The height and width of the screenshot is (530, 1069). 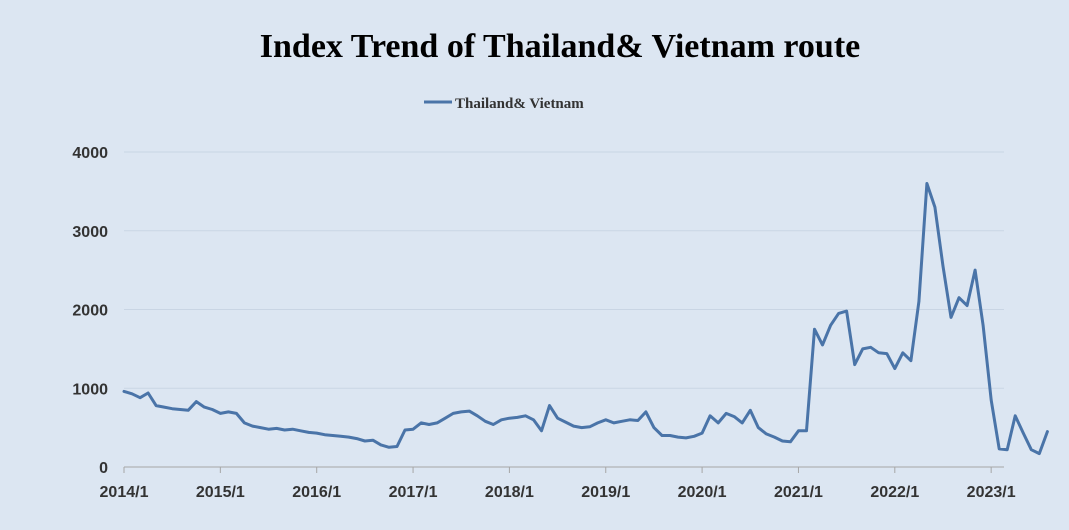 I want to click on y-tick-label: 2000, so click(x=90, y=311).